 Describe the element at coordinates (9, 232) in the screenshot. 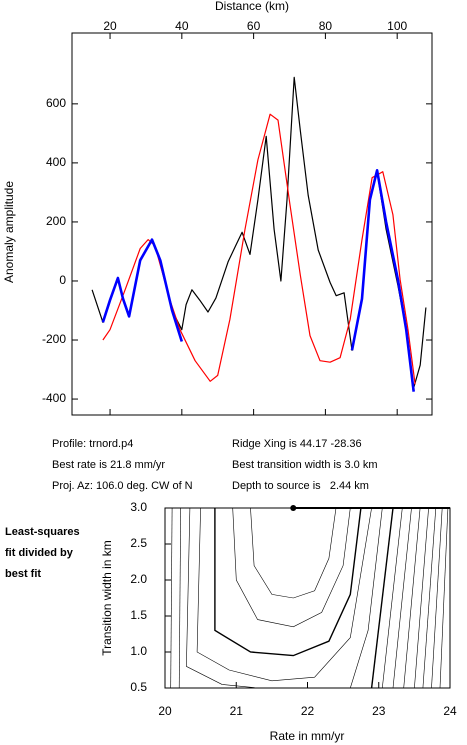

I see `y-axis-title: Anomaly amplitude` at that location.